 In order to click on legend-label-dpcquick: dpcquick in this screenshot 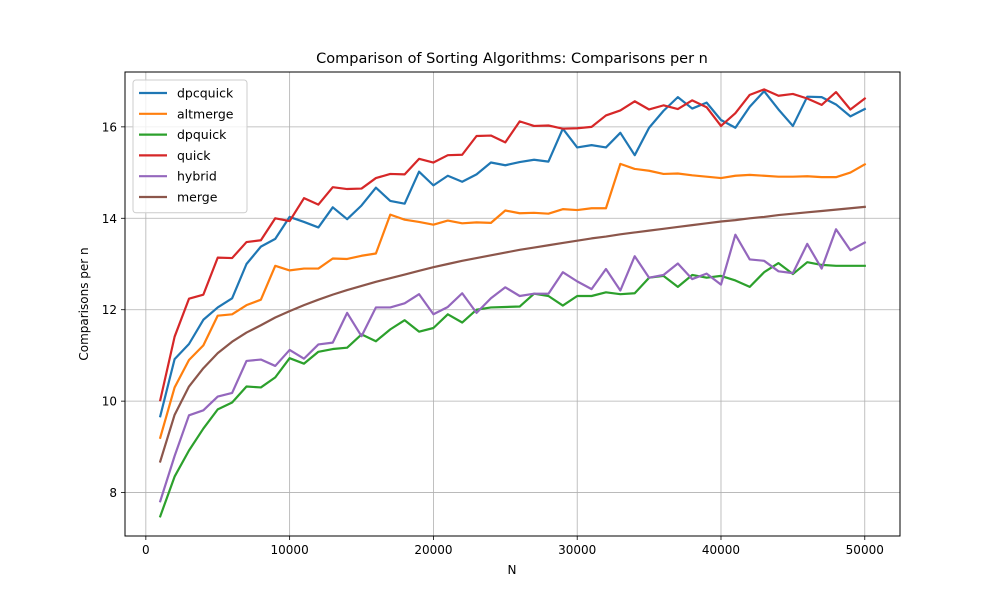, I will do `click(205, 93)`.